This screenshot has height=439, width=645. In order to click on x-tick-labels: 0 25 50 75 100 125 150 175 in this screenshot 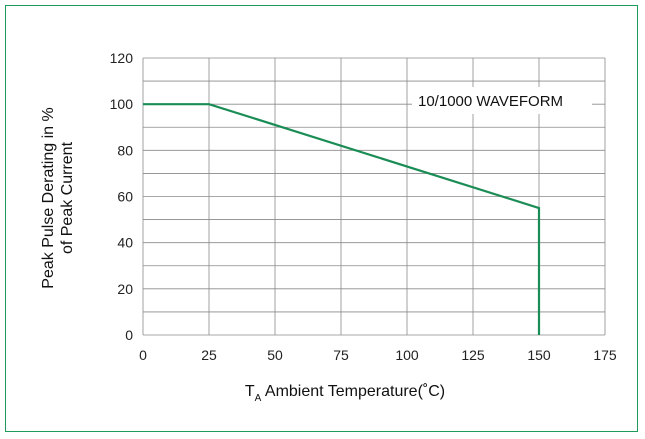, I will do `click(378, 355)`.